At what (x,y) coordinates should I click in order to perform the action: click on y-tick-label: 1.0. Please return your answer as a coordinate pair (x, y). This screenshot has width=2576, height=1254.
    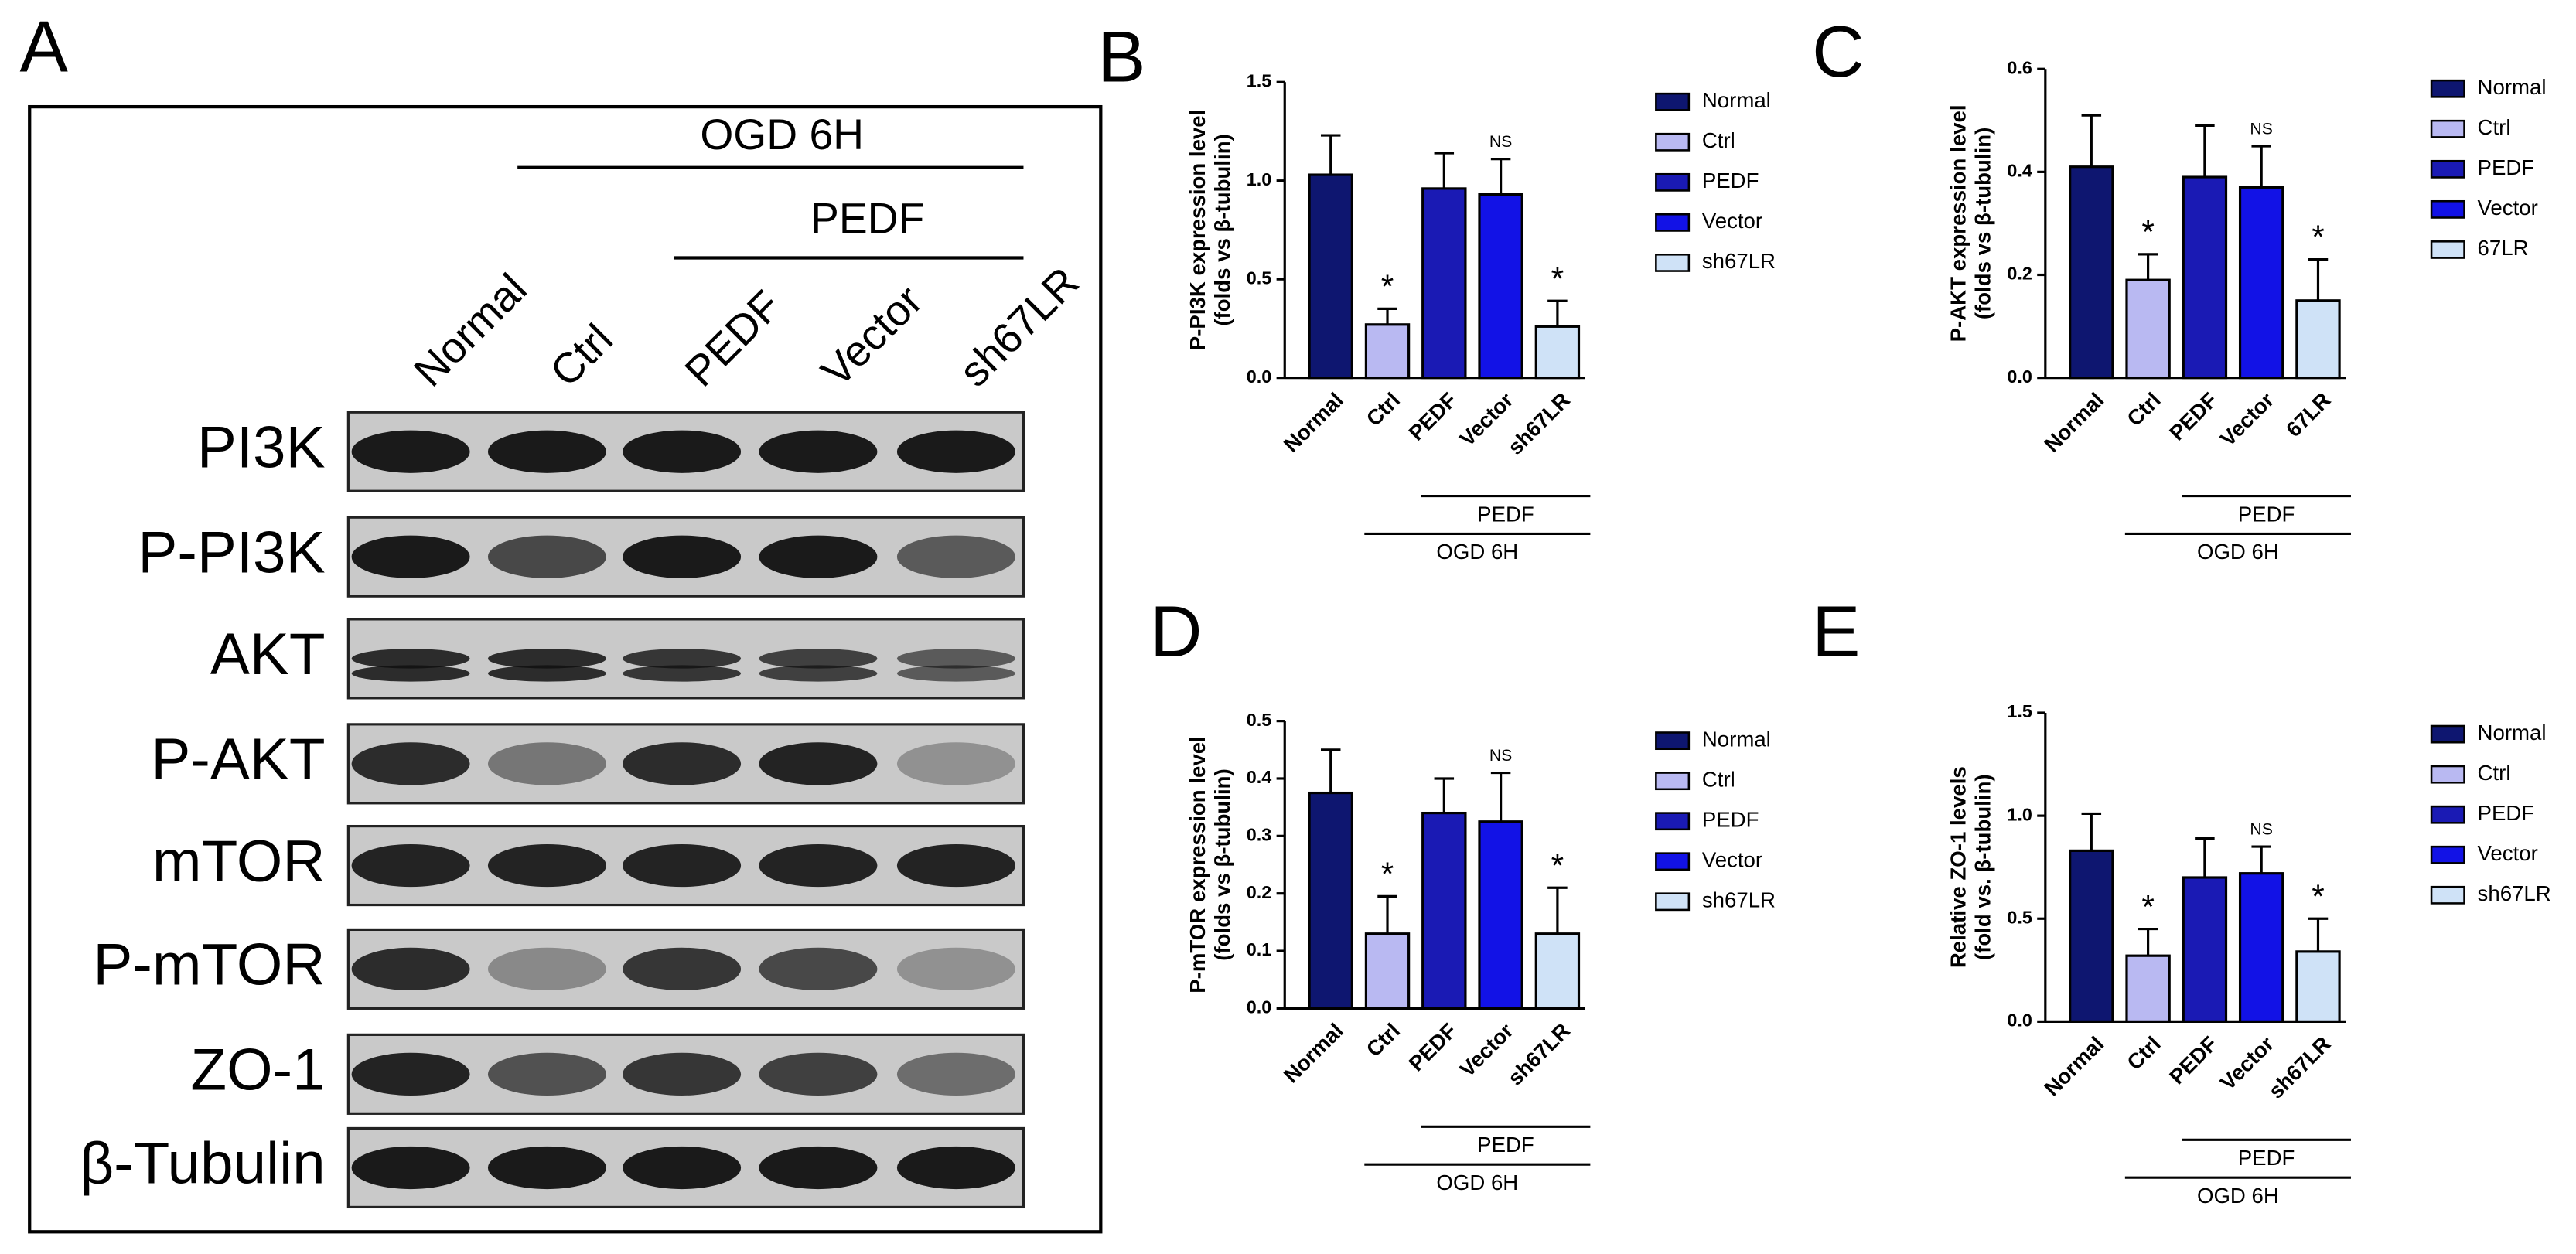
    Looking at the image, I should click on (1259, 179).